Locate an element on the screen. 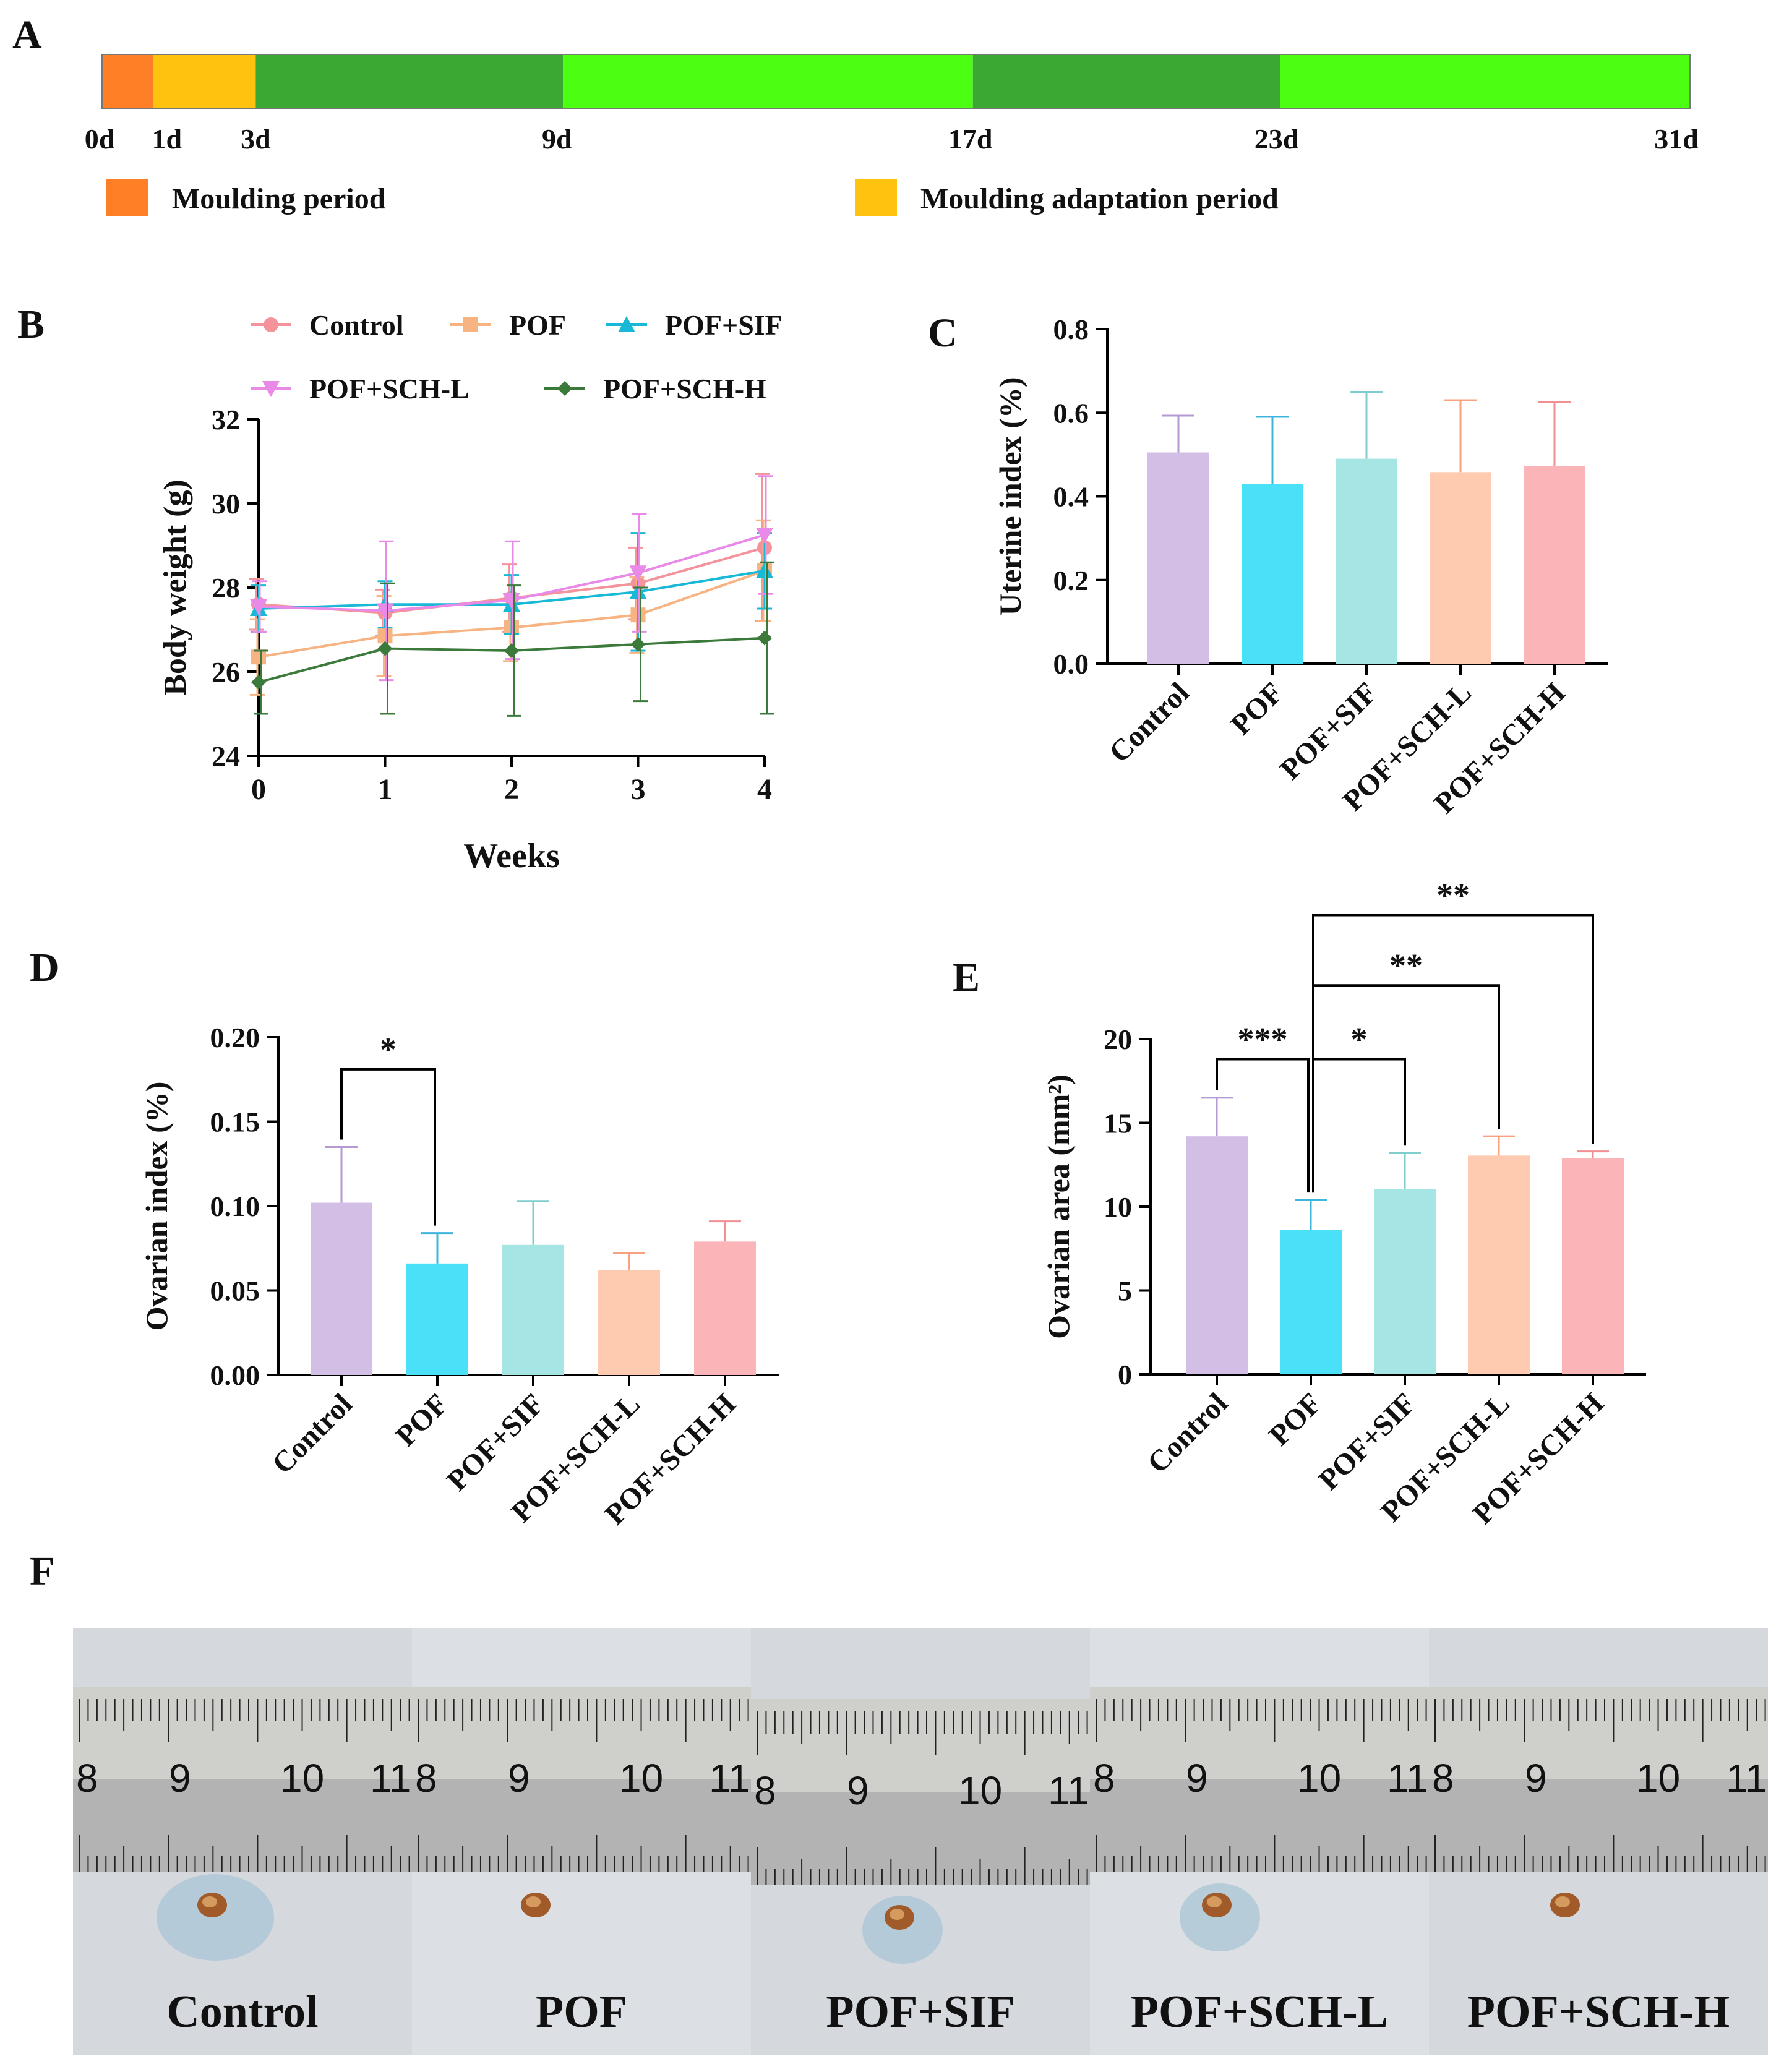  y-axis-title: Uterine index (%) is located at coordinates (1010, 496).